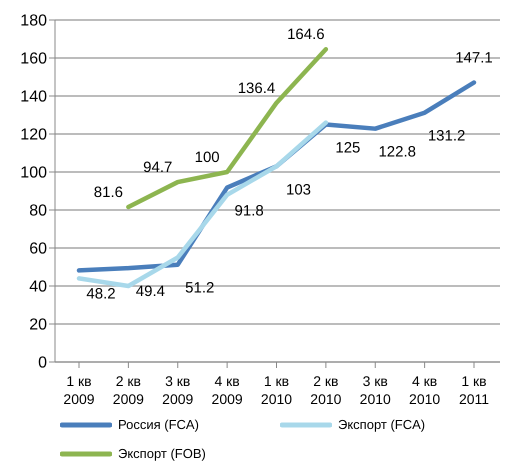  Describe the element at coordinates (199, 288) in the screenshot. I see `data-label: 51.2` at that location.